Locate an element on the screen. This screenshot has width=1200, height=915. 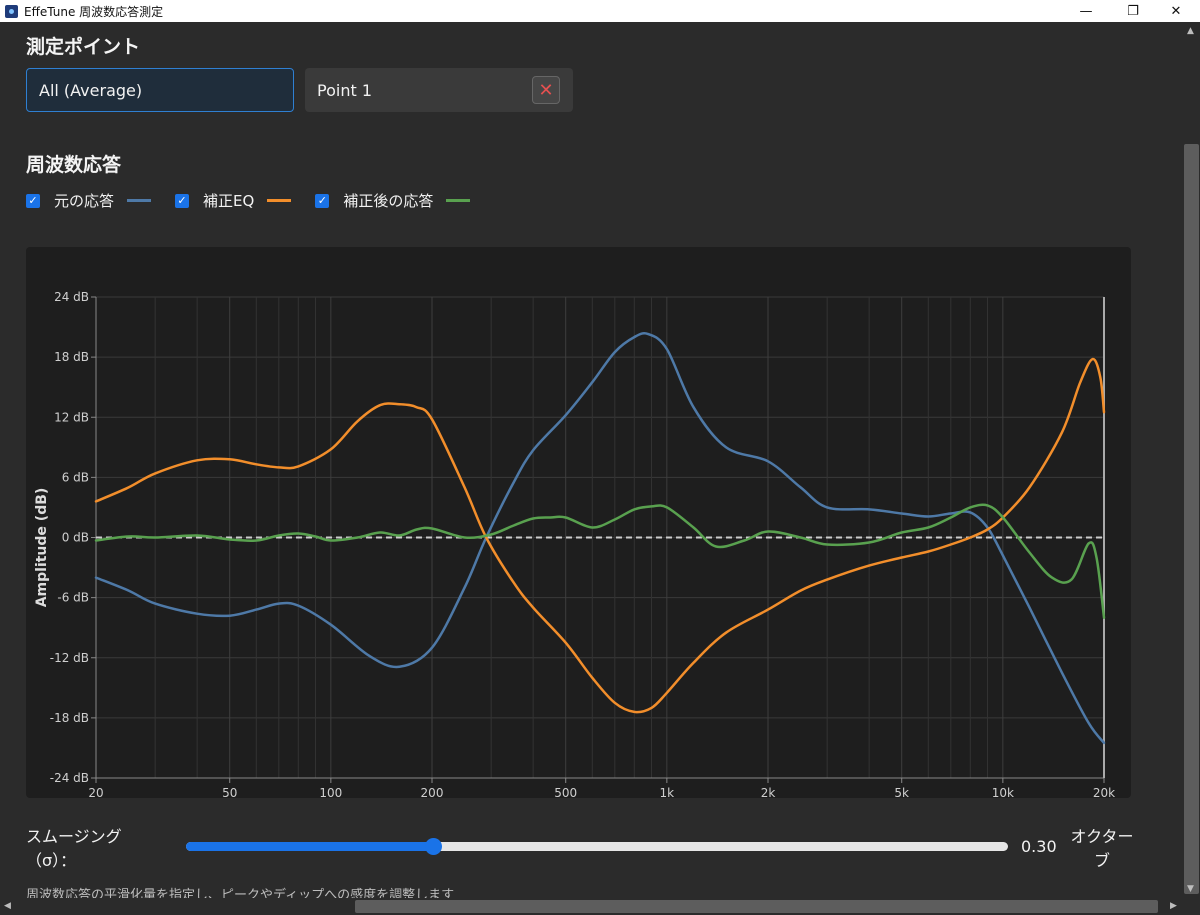
legend-label-corrected: 補正後の応答 is located at coordinates (388, 201).